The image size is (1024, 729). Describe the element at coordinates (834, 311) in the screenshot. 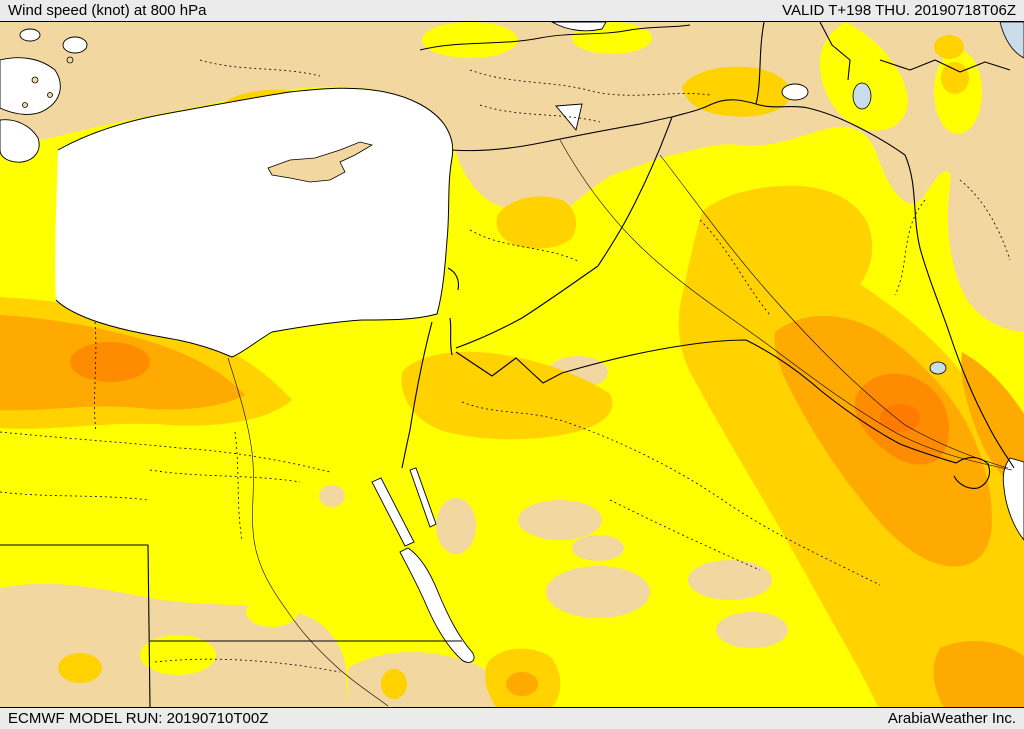

I see `tigris-river` at that location.